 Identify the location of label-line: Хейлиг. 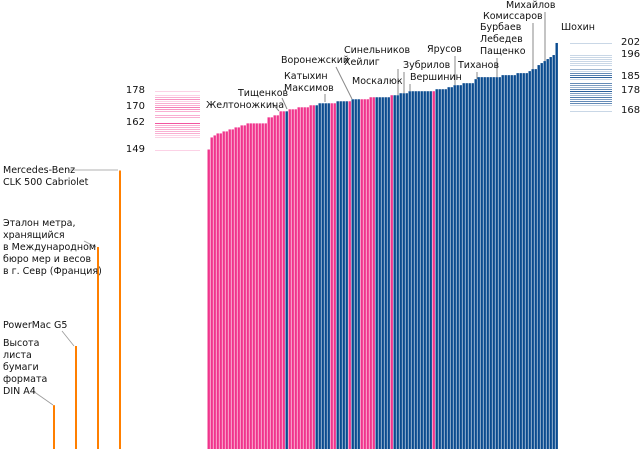
(362, 62).